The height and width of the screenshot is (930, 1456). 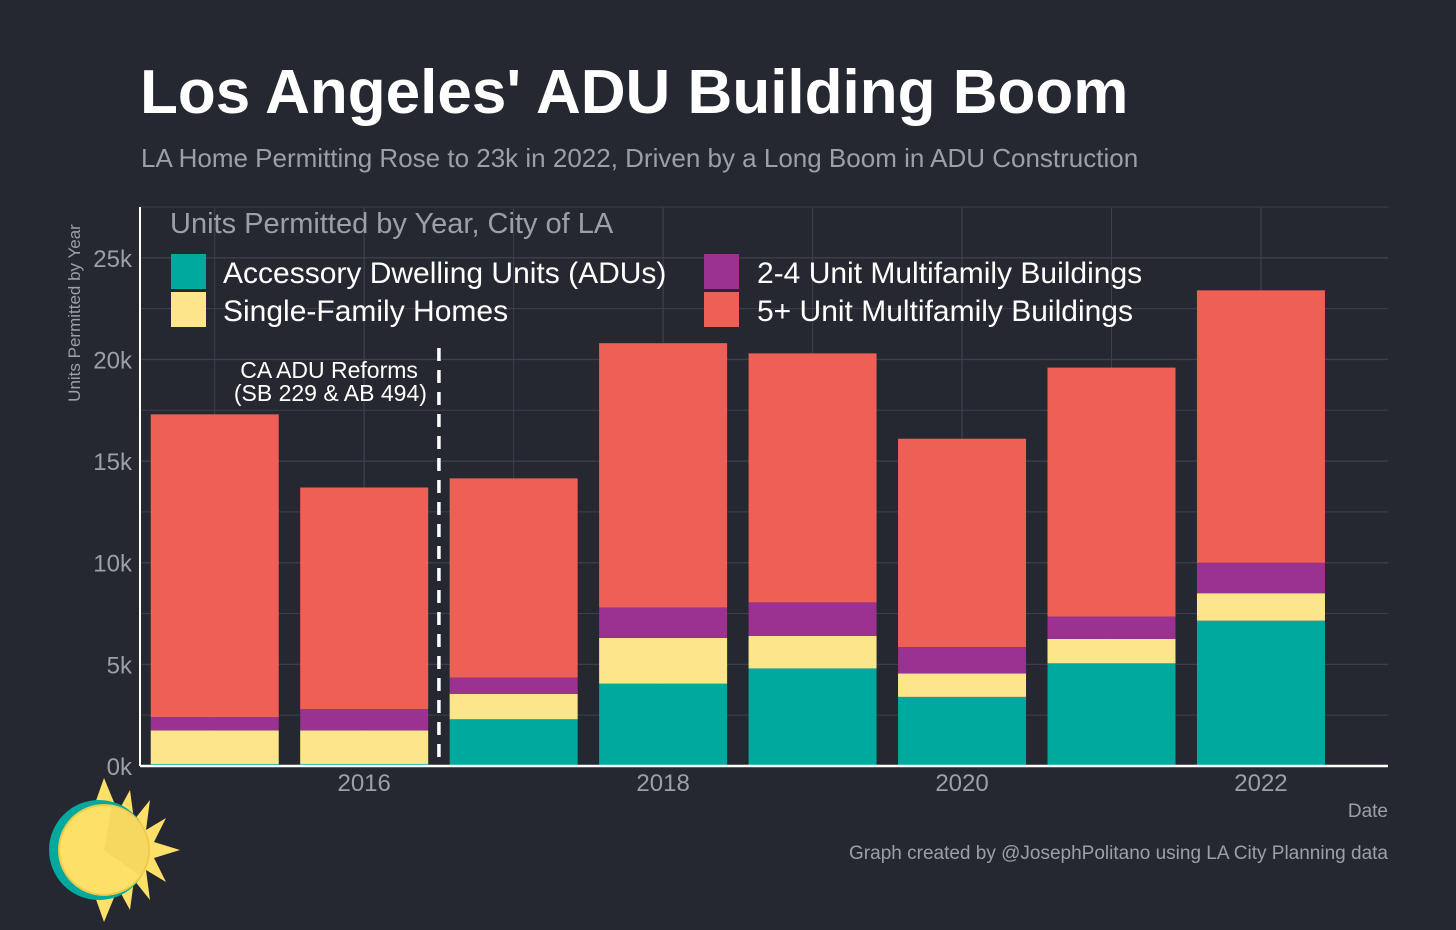 I want to click on x-axis-label: Date, so click(x=1368, y=811).